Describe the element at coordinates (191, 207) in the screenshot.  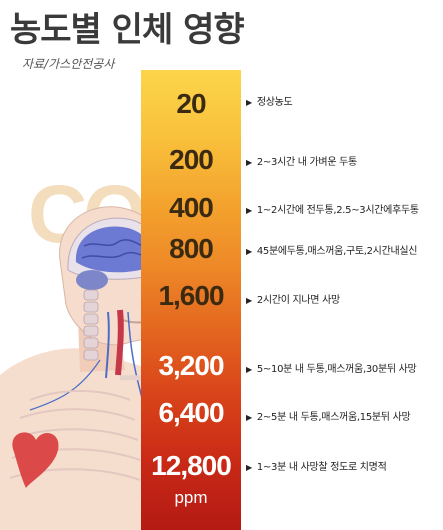
I see `level-value-400: 400` at that location.